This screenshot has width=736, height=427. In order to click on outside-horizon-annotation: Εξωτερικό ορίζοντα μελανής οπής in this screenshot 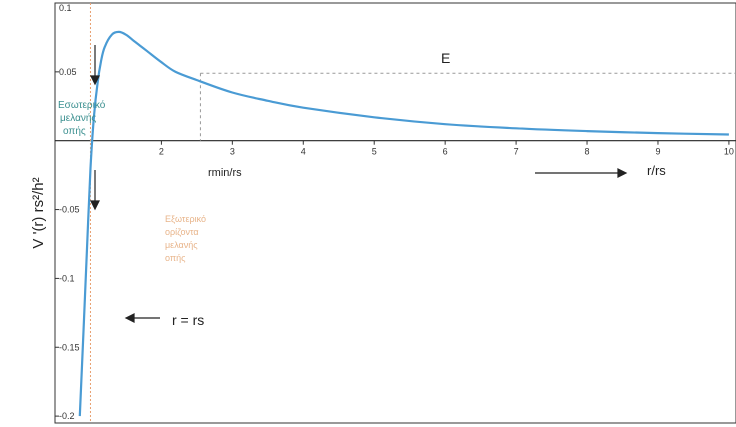, I will do `click(185, 238)`.